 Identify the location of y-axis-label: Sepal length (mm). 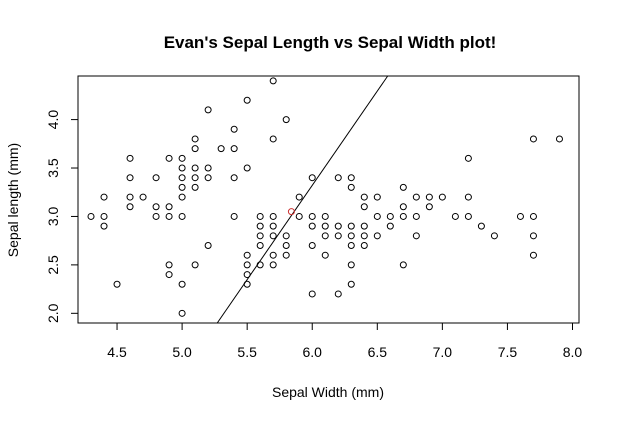
(13, 200).